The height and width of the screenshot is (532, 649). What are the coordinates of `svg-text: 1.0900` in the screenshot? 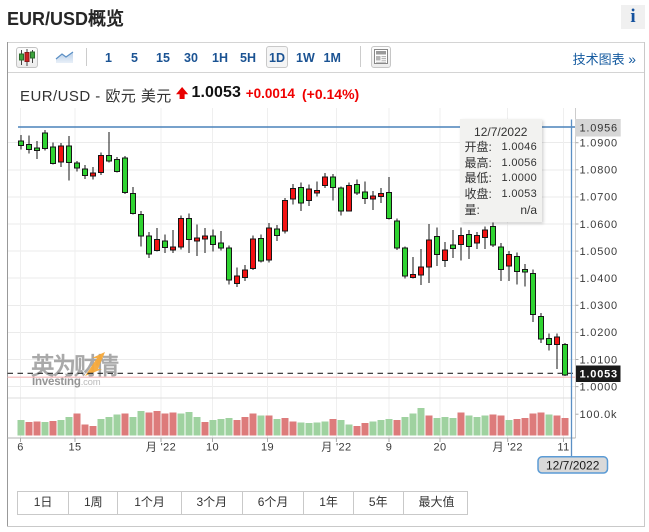 It's located at (599, 144).